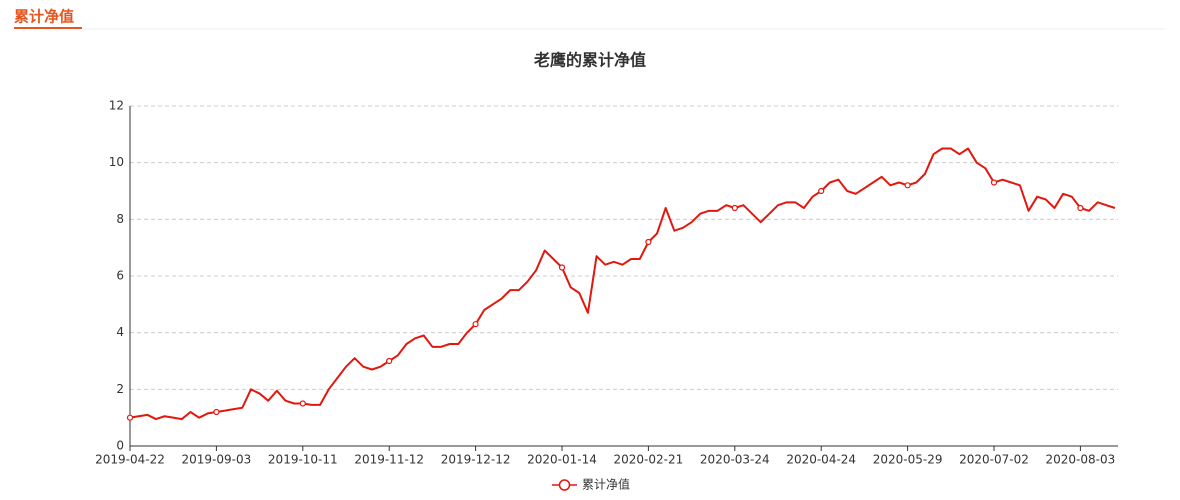 This screenshot has width=1180, height=500. What do you see at coordinates (120, 389) in the screenshot?
I see `y-tick-label: 2` at bounding box center [120, 389].